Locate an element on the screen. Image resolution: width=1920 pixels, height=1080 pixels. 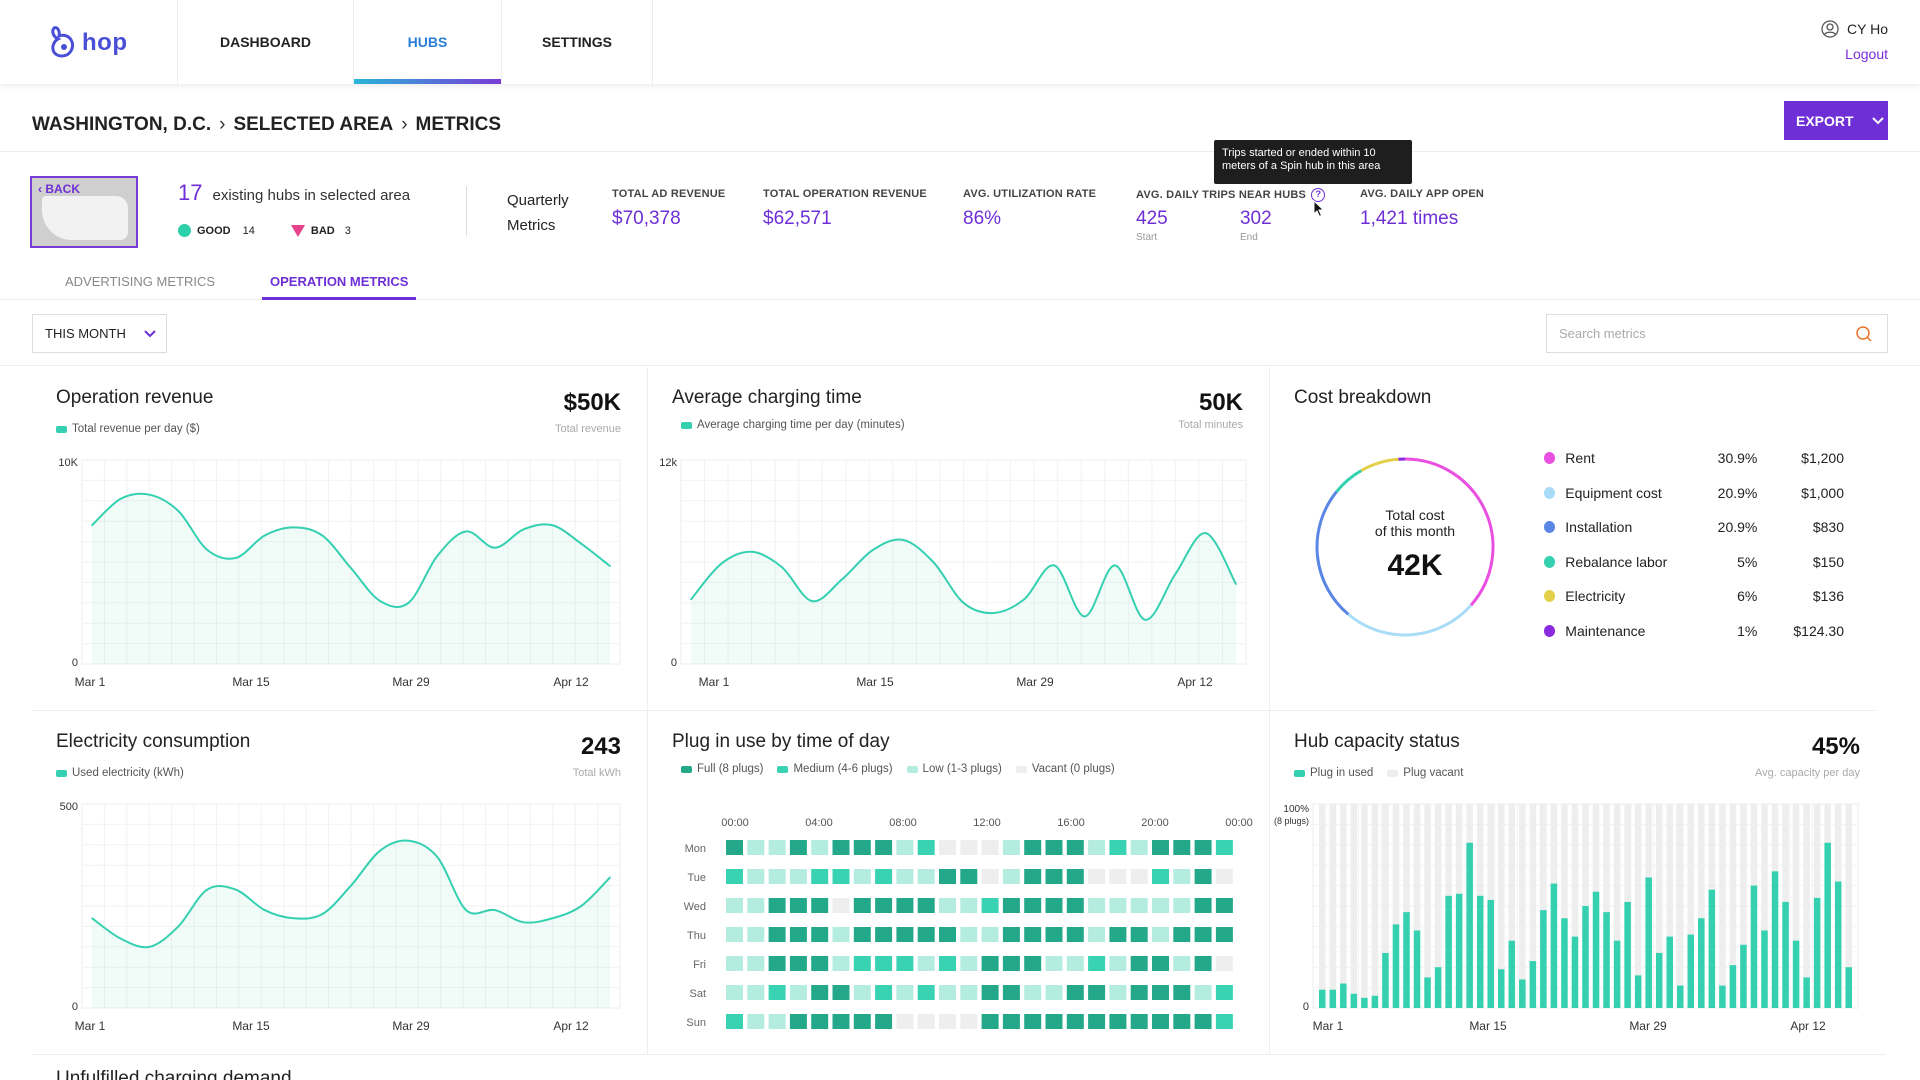
tab-advertising-metrics: ADVERTISING METRICS is located at coordinates (140, 281).